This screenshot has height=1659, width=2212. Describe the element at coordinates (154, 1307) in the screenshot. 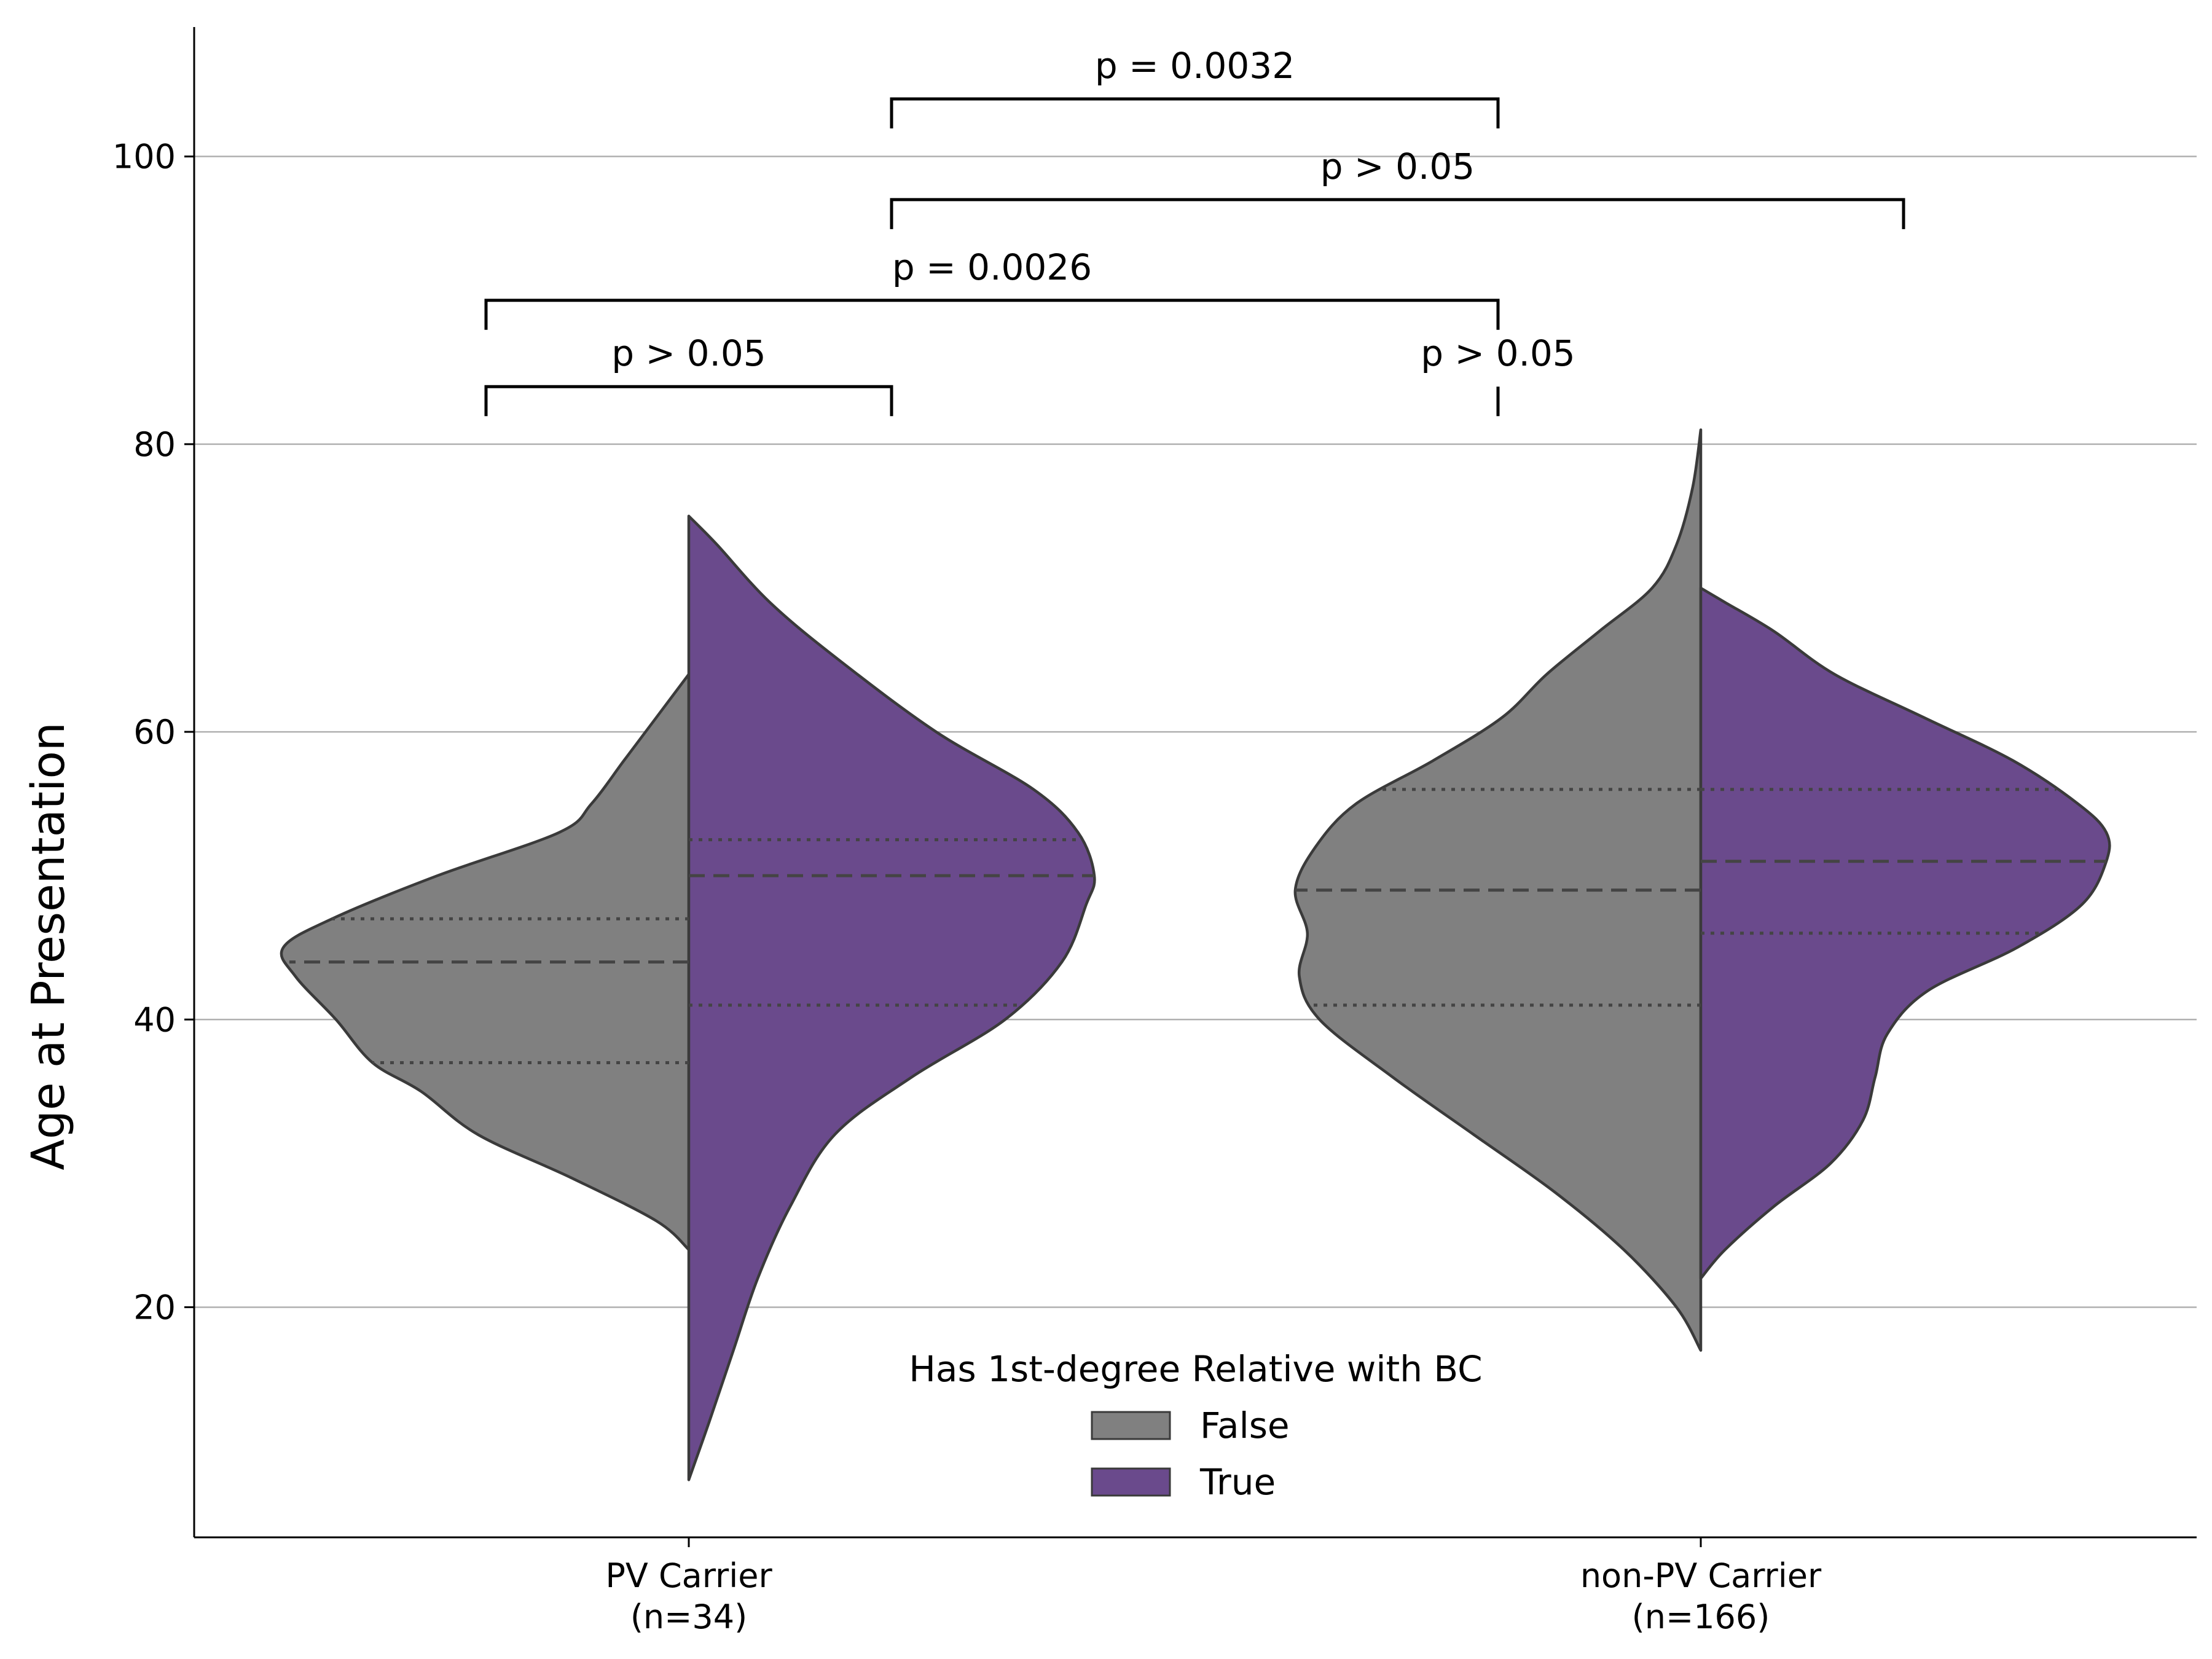

I see `ytick-label-20: 20` at that location.